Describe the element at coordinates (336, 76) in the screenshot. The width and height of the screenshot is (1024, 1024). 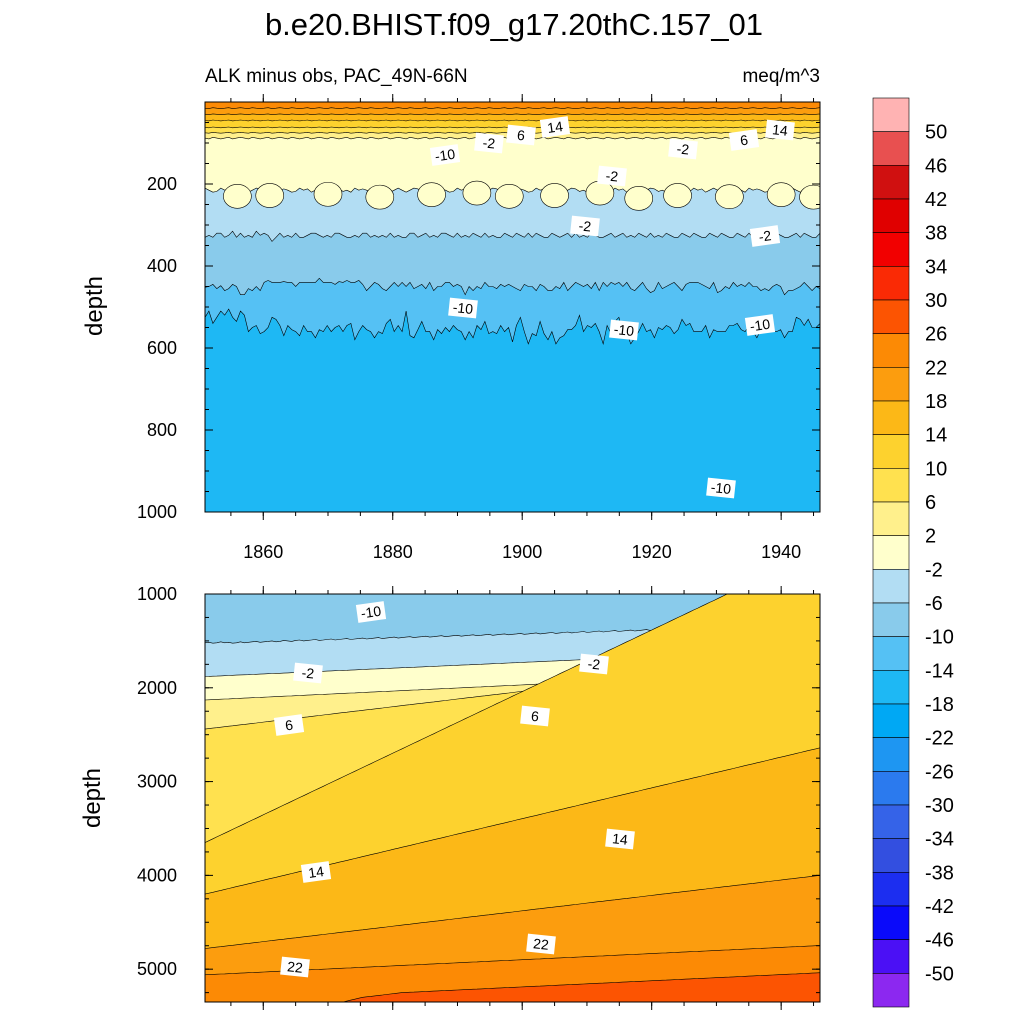
I see `subtitle-left: ALK minus obs, PAC_49N-66N` at that location.